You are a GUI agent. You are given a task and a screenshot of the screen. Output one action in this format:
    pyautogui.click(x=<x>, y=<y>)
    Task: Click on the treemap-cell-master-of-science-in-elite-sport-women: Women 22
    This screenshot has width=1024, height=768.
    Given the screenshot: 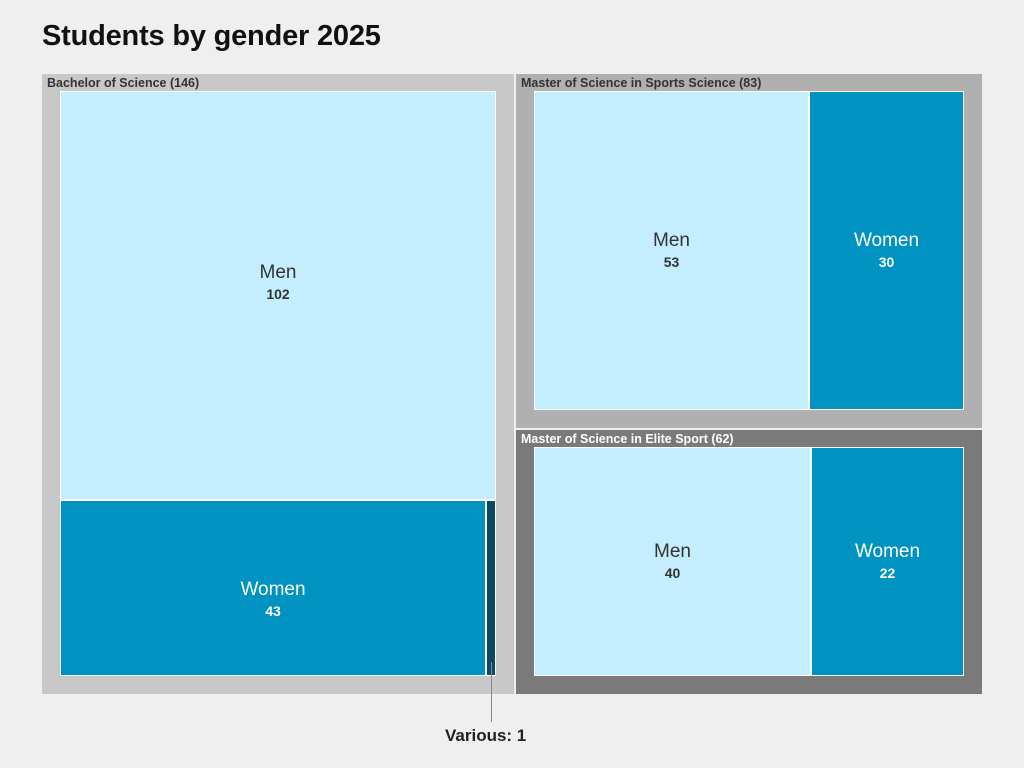 What is the action you would take?
    pyautogui.click(x=887, y=561)
    